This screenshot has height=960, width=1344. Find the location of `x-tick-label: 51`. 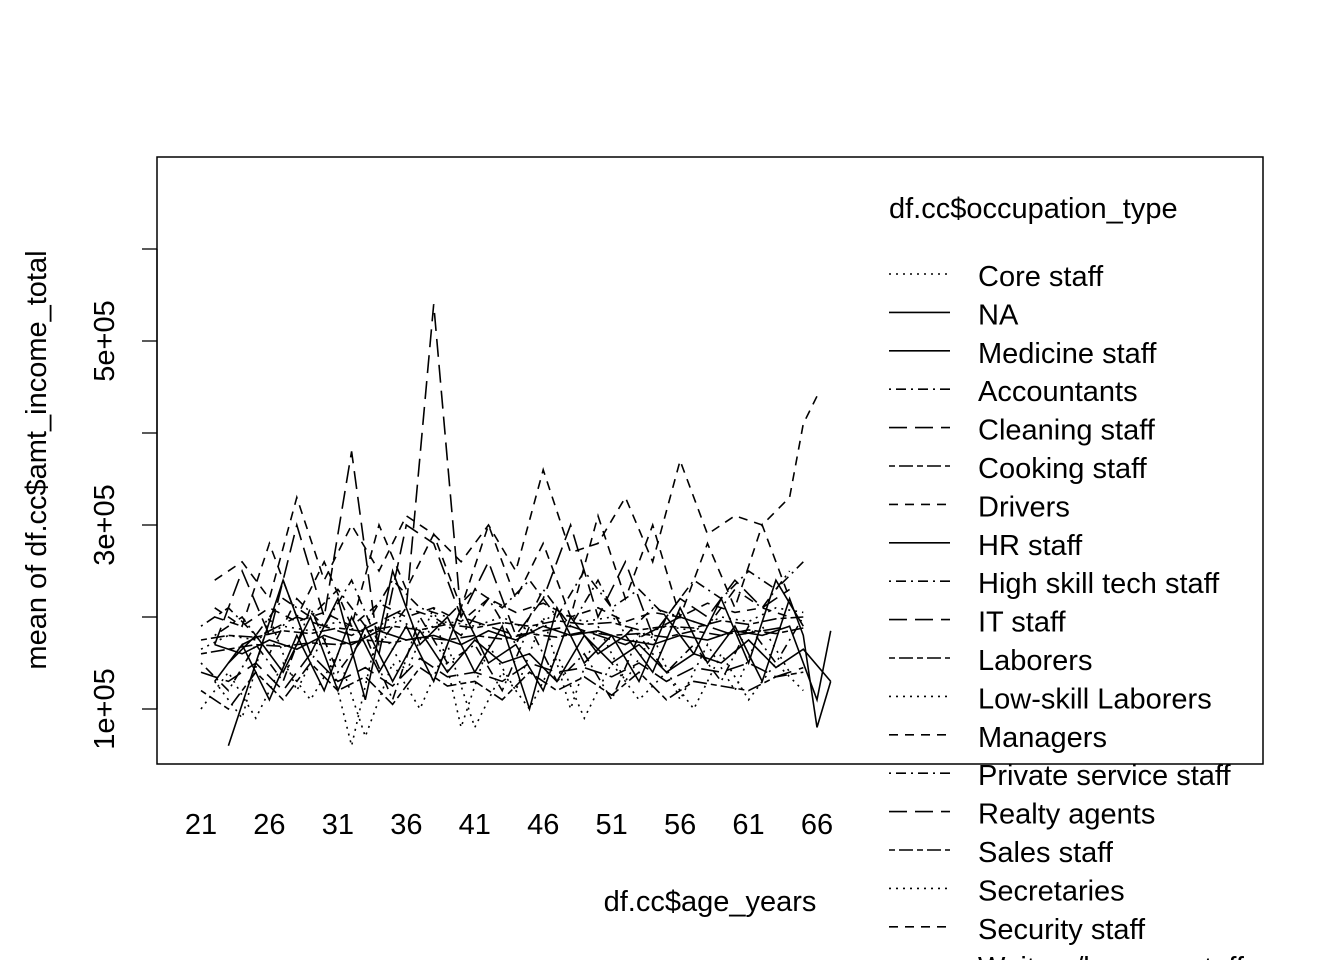

x-tick-label: 51 is located at coordinates (612, 825).